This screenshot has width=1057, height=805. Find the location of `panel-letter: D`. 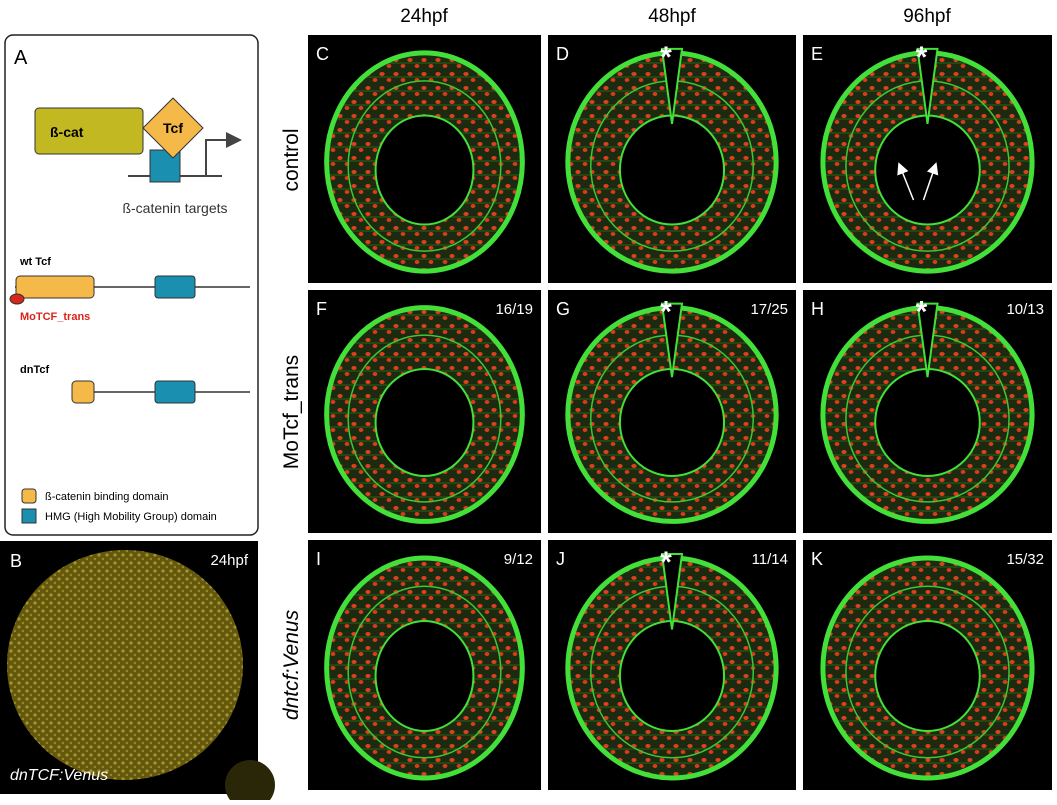

panel-letter: D is located at coordinates (562, 54).